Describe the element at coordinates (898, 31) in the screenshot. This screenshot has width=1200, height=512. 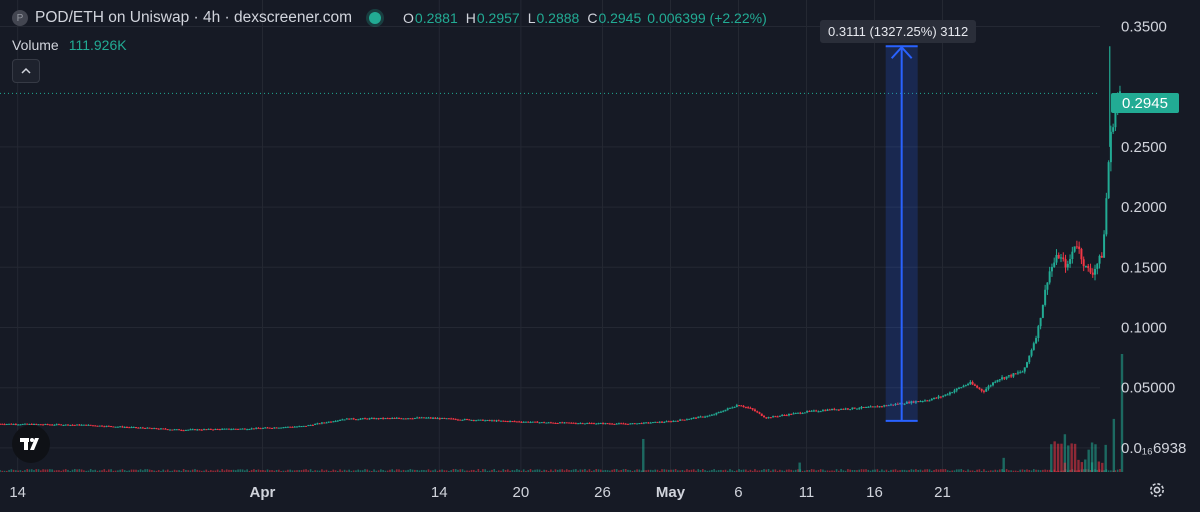
I see `measure-tooltip: 0.3111 (1327.25%) 3112` at that location.